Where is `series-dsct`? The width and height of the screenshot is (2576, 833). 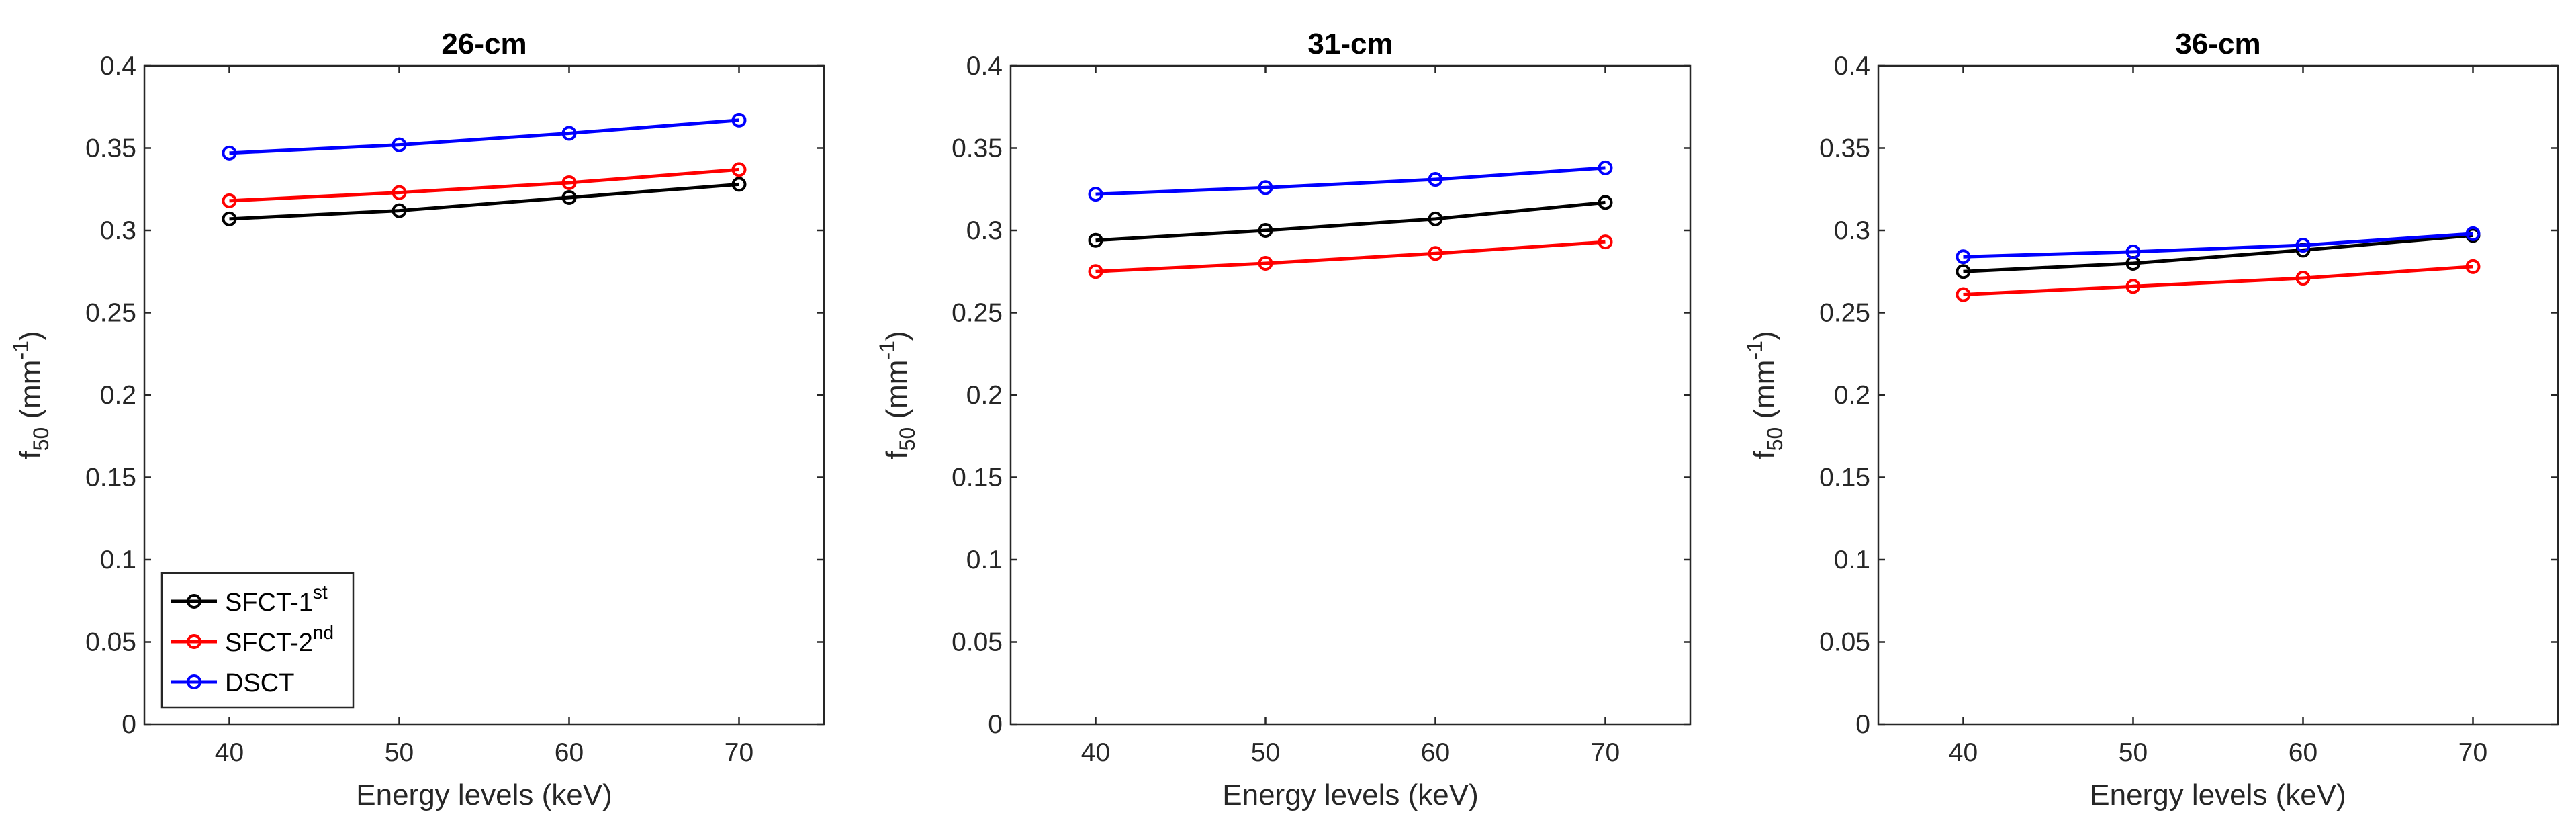 series-dsct is located at coordinates (484, 136).